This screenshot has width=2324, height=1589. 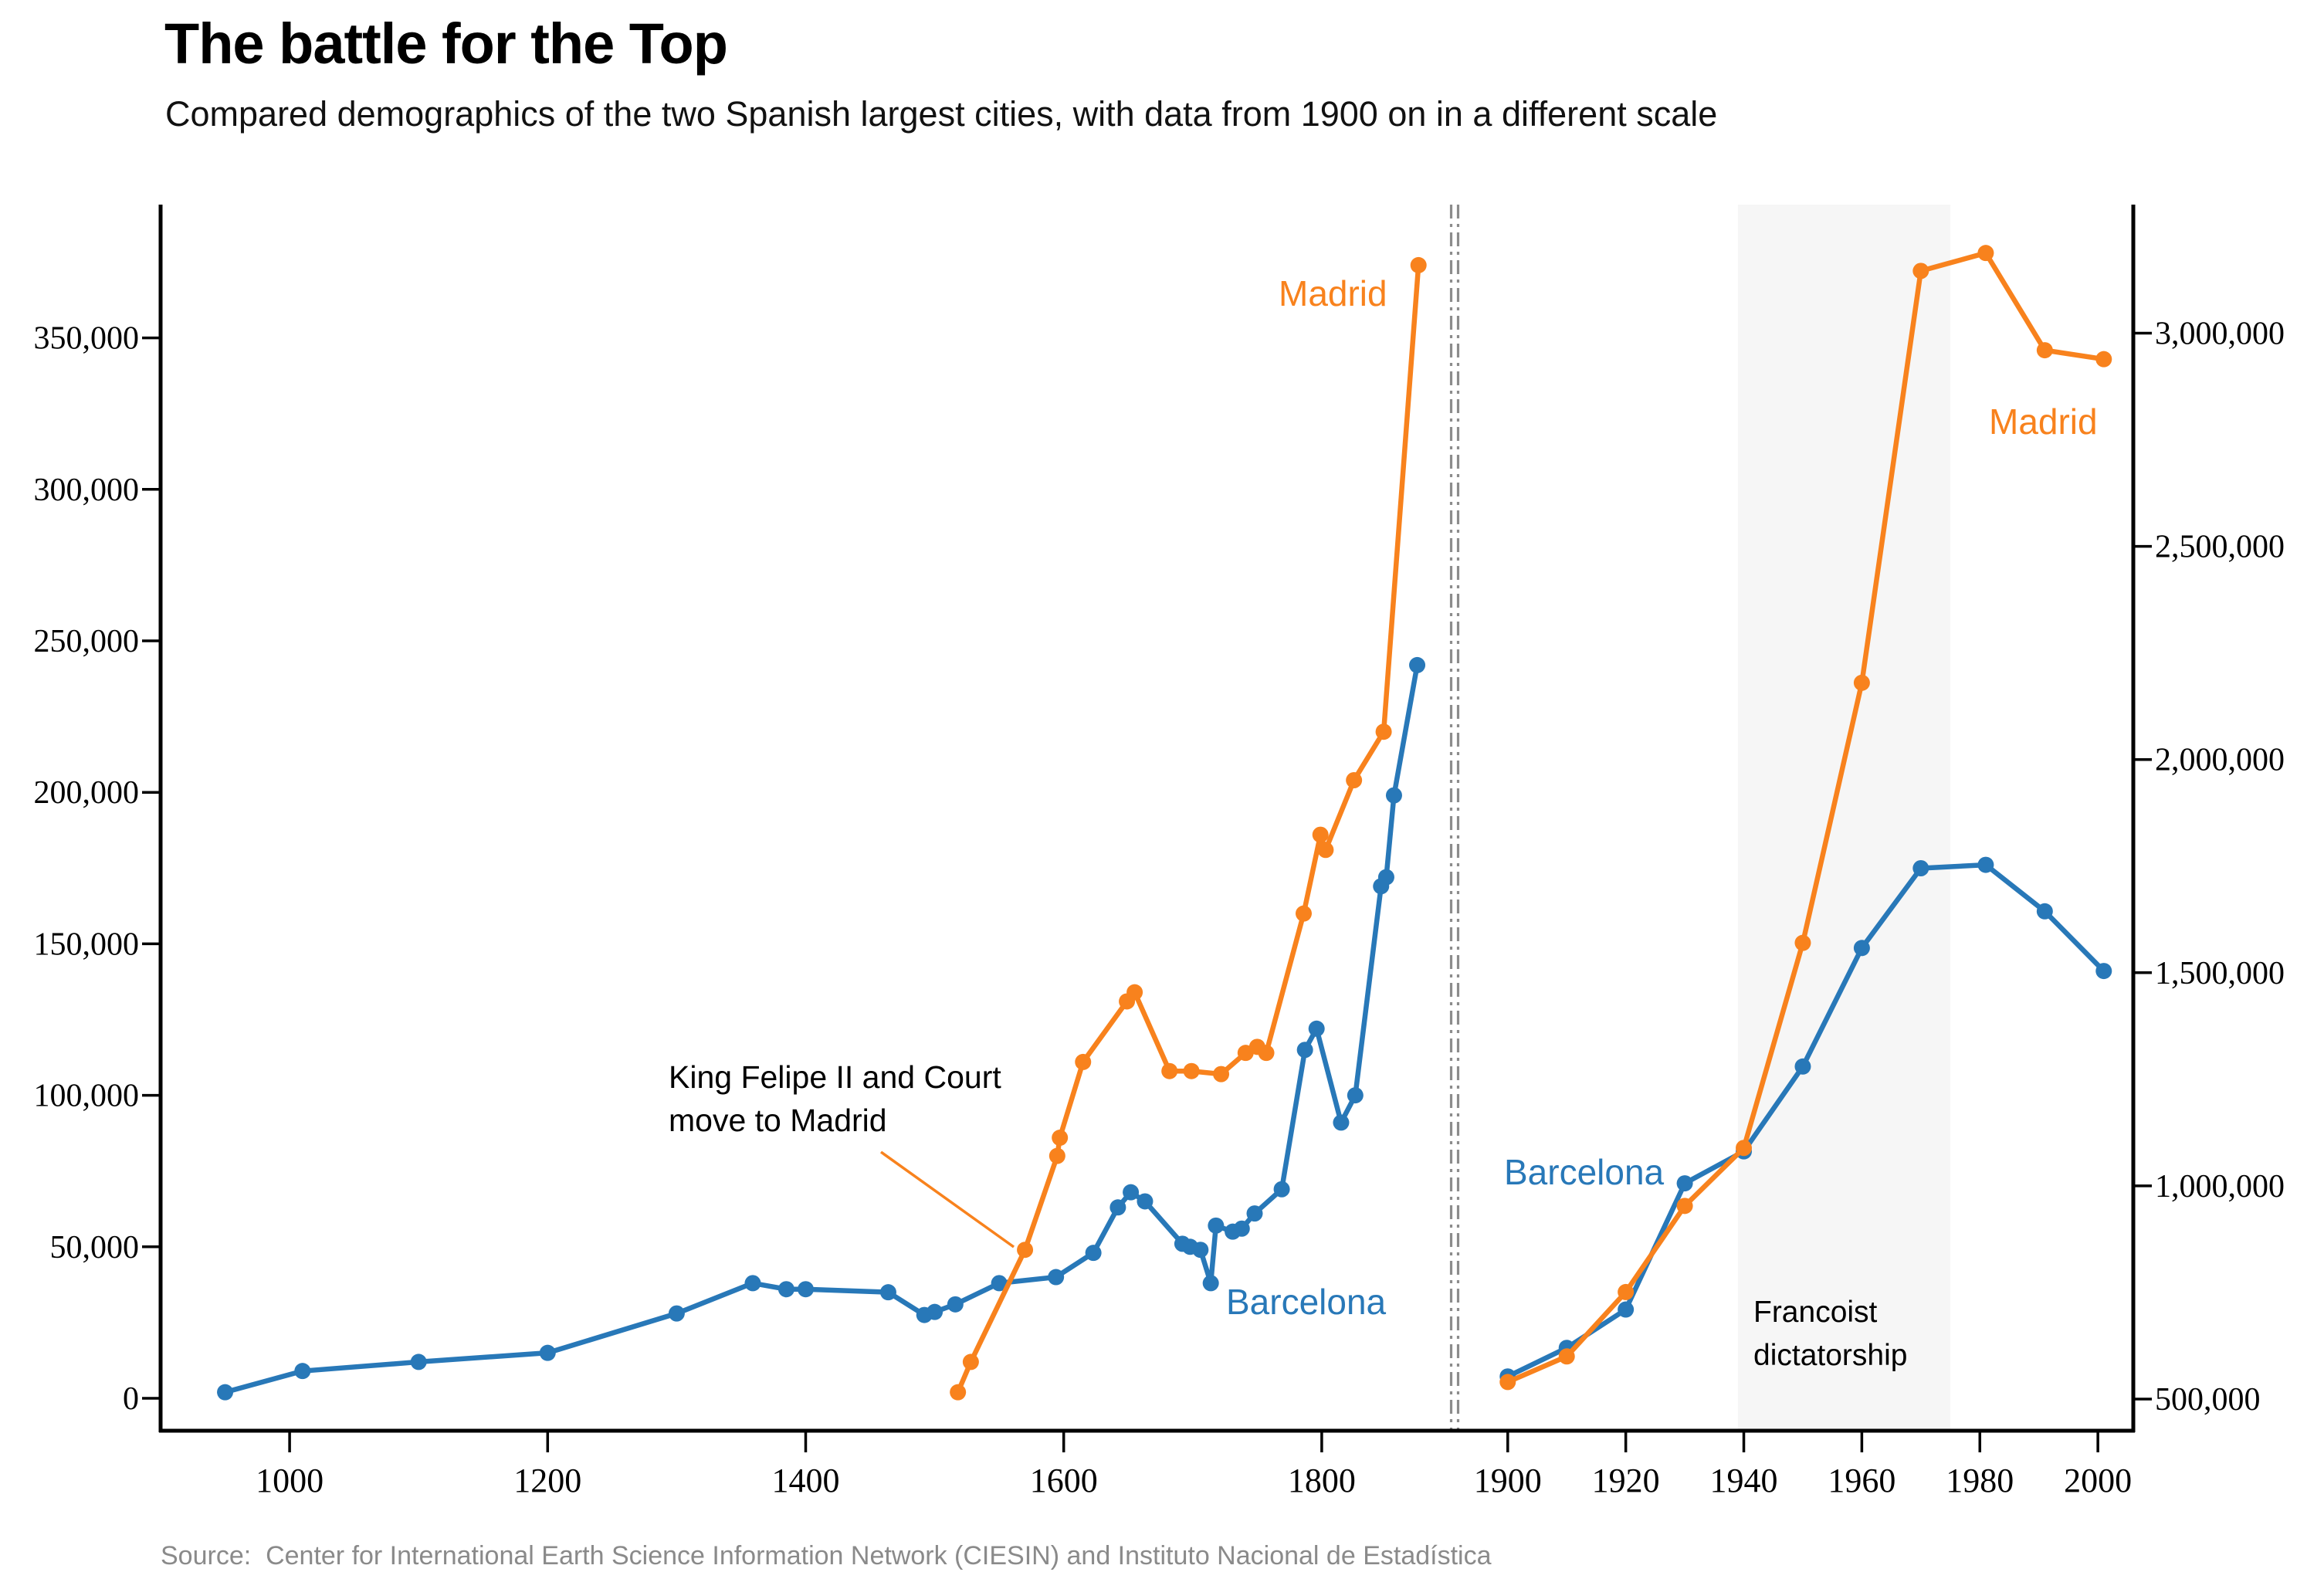 I want to click on left-y-tick-label: 150,000, so click(x=87, y=944).